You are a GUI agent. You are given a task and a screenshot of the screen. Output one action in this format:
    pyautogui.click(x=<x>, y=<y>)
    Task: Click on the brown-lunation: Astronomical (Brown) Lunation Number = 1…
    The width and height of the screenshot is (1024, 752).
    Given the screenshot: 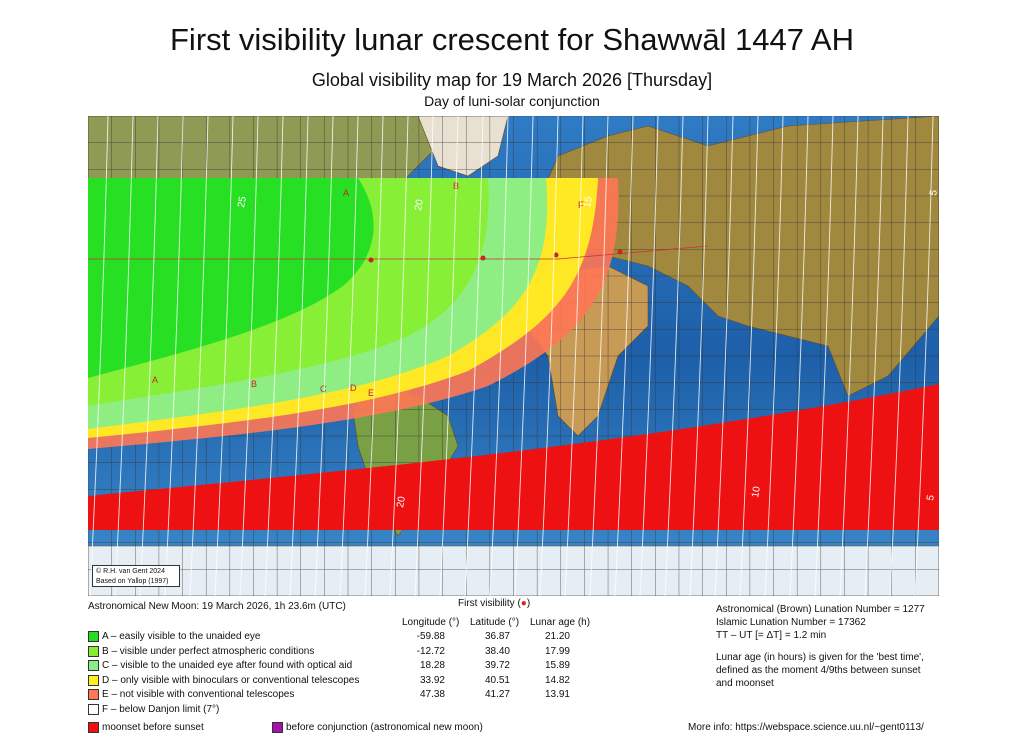 What is the action you would take?
    pyautogui.click(x=820, y=609)
    